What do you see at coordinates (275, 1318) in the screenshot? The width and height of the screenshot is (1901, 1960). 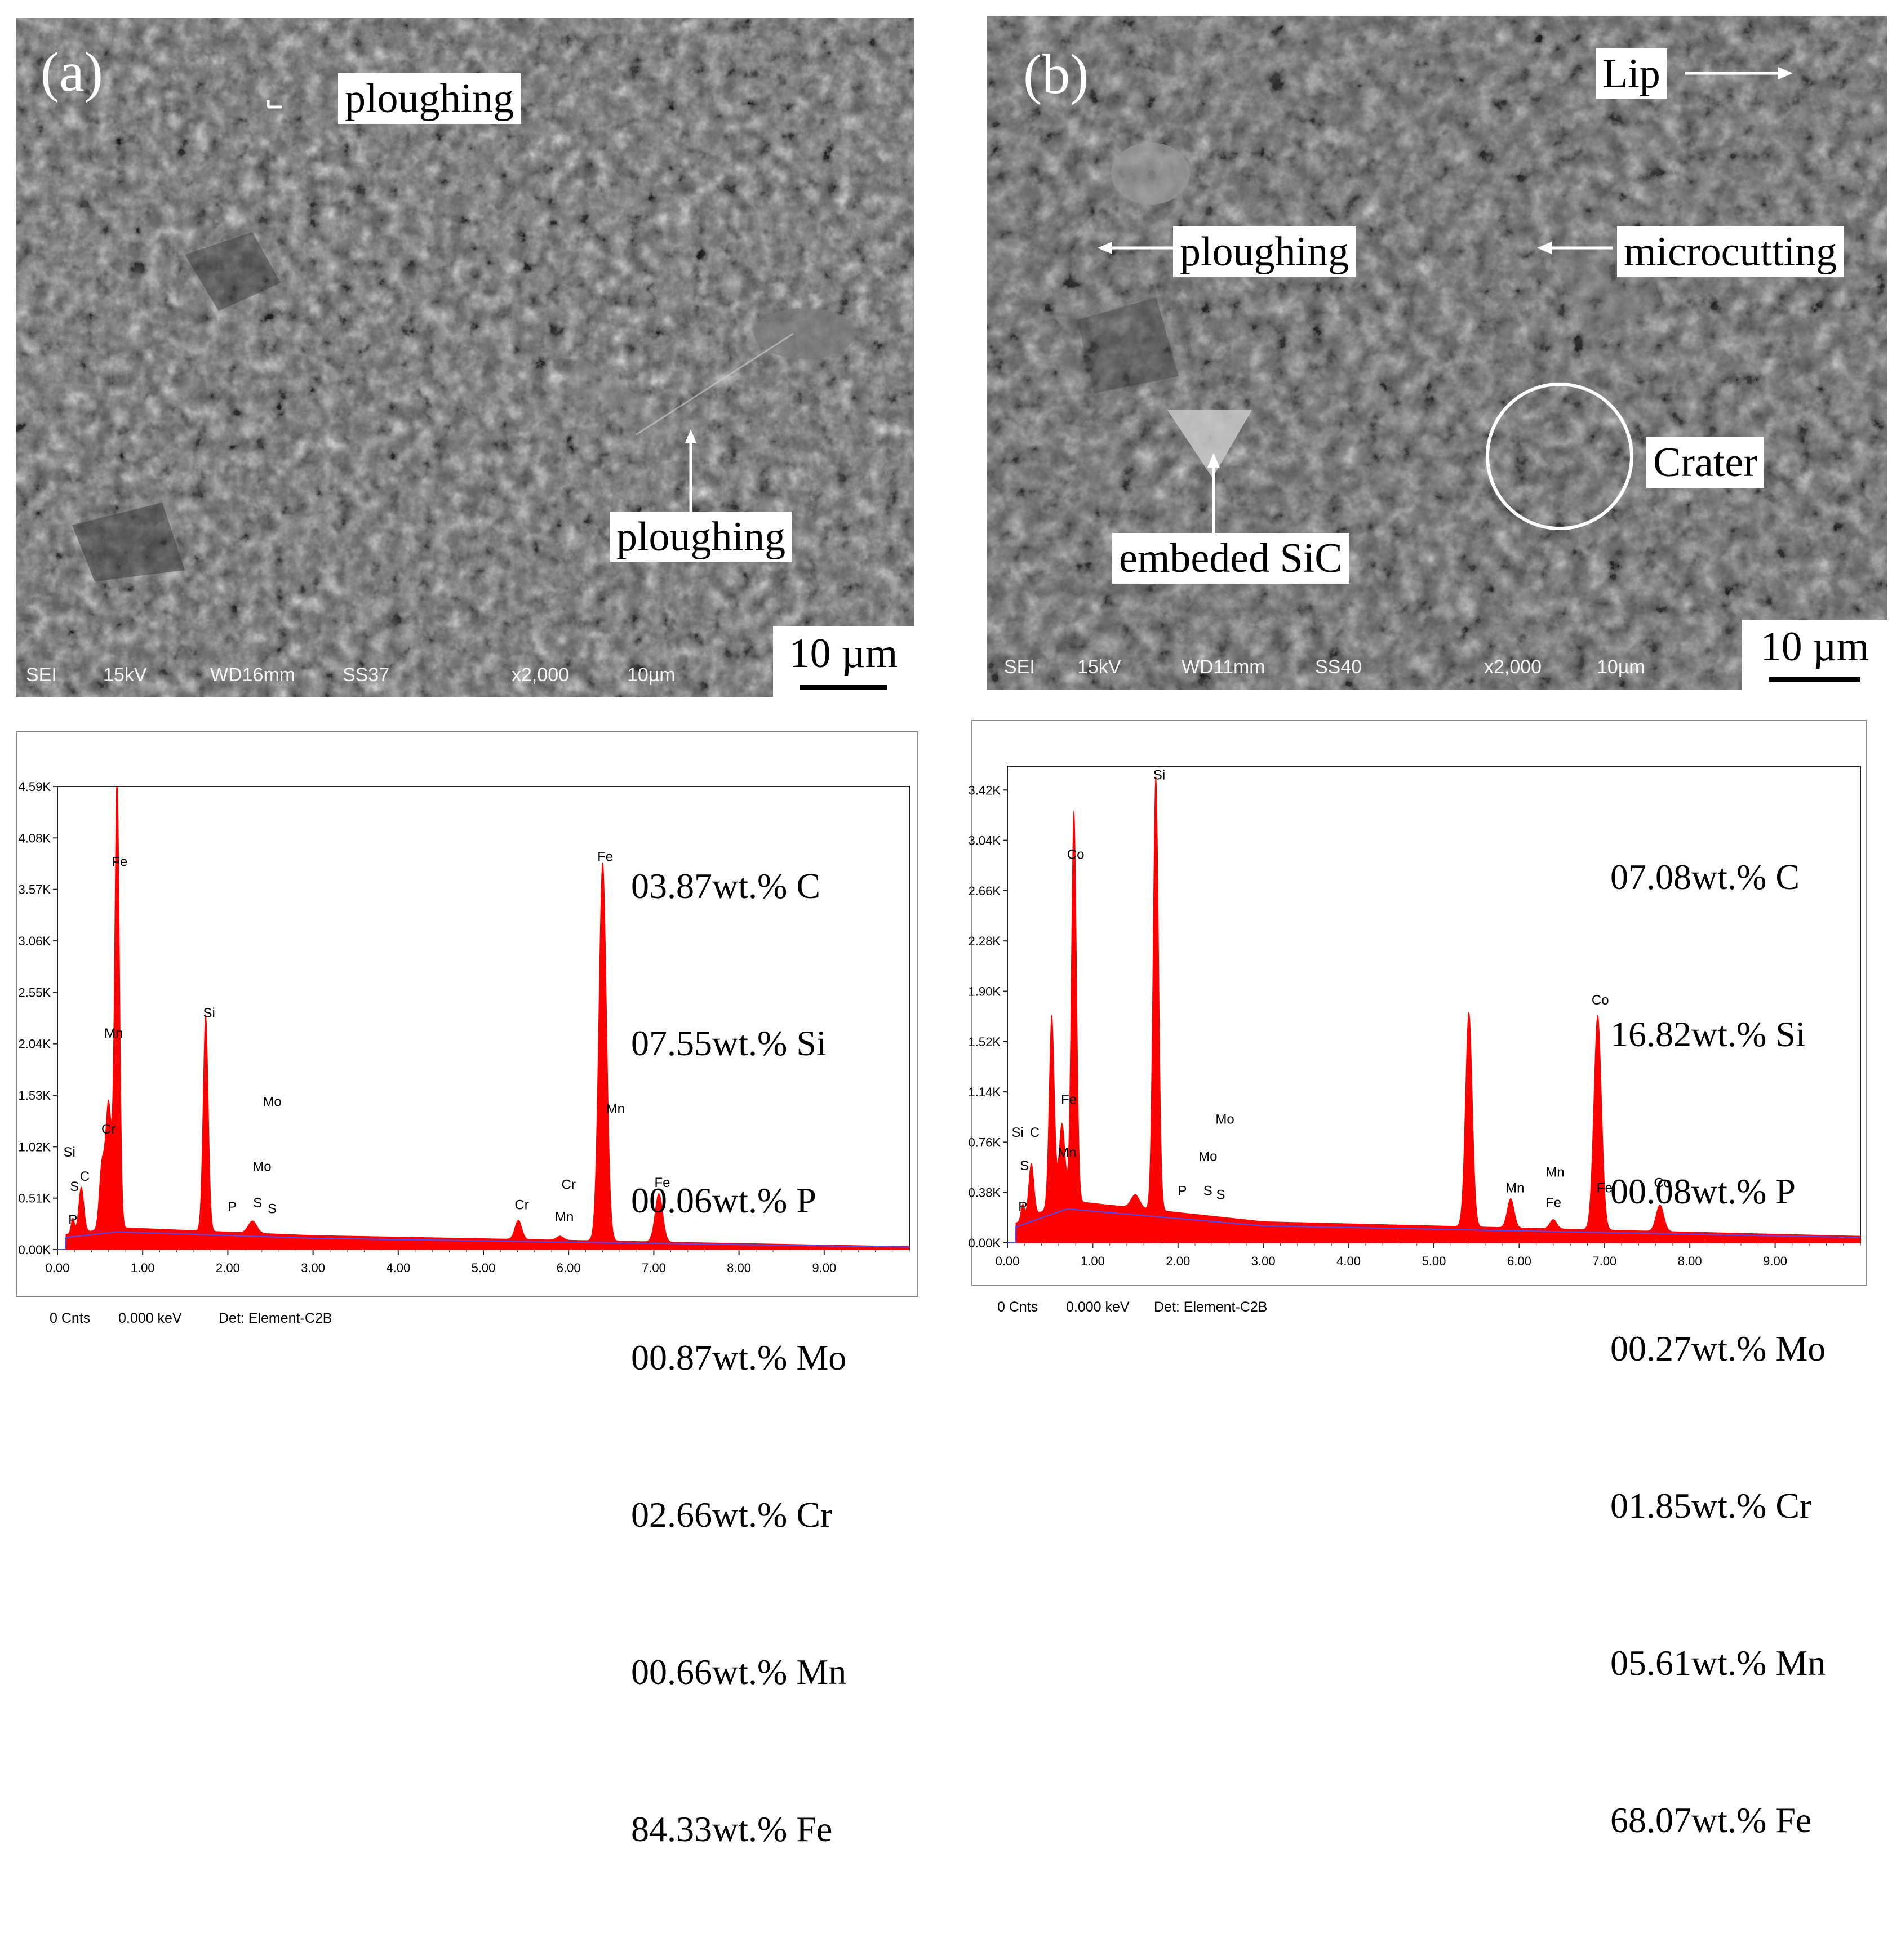 I see `footer-detector-a: Det: Element-C2B` at bounding box center [275, 1318].